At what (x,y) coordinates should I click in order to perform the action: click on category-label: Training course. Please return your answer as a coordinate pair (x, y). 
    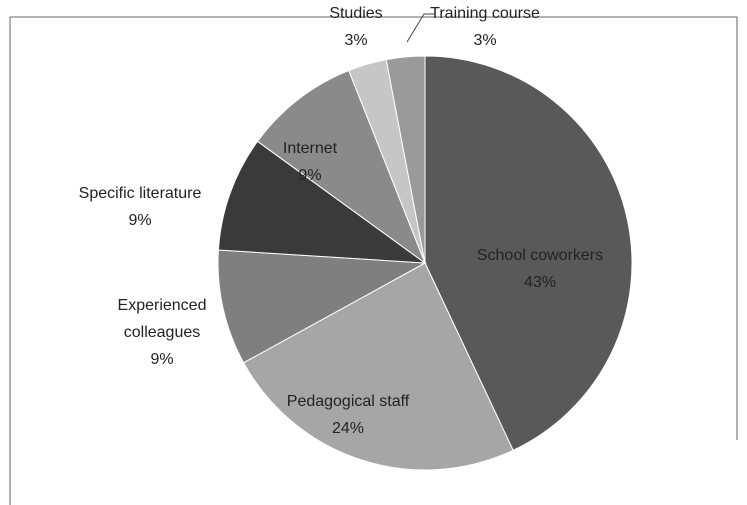
    Looking at the image, I should click on (485, 13).